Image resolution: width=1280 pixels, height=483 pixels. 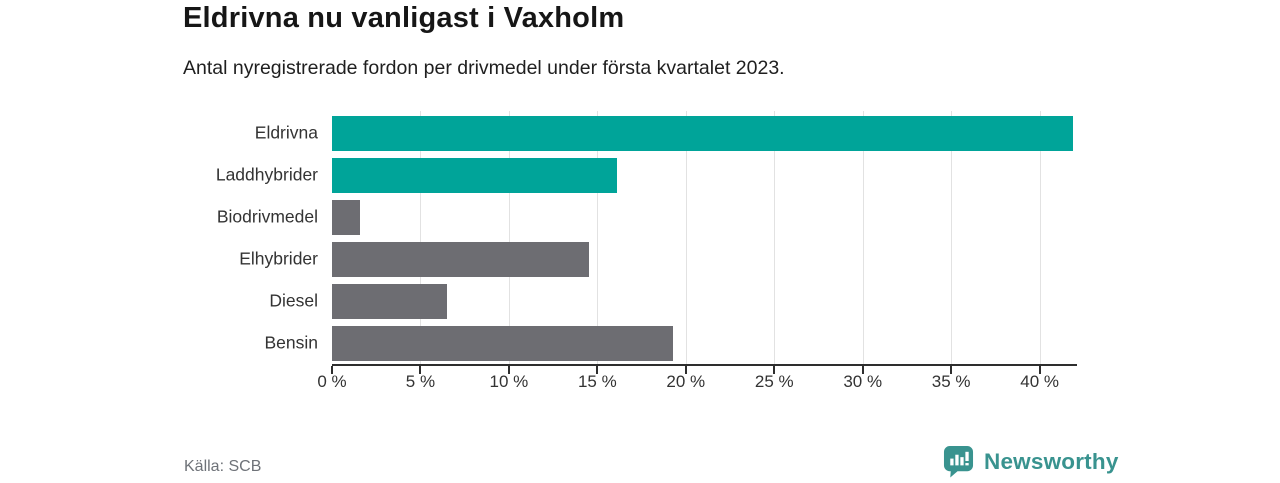 What do you see at coordinates (278, 258) in the screenshot?
I see `category-label-elhybrider: Elhybrider` at bounding box center [278, 258].